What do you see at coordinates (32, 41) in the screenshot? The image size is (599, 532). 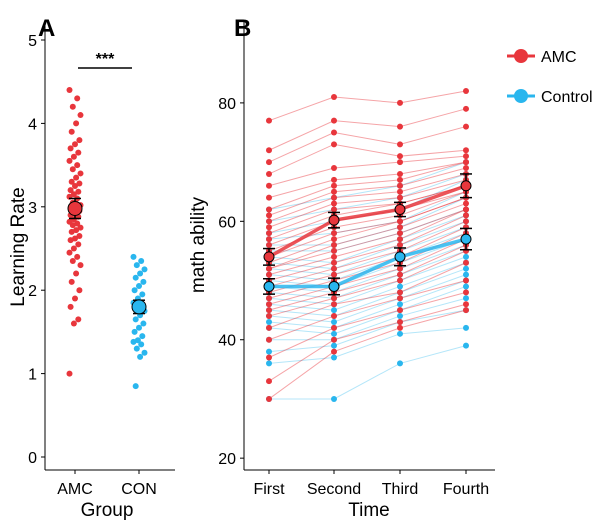 I see `panel-a-y-tick-label: 5` at bounding box center [32, 41].